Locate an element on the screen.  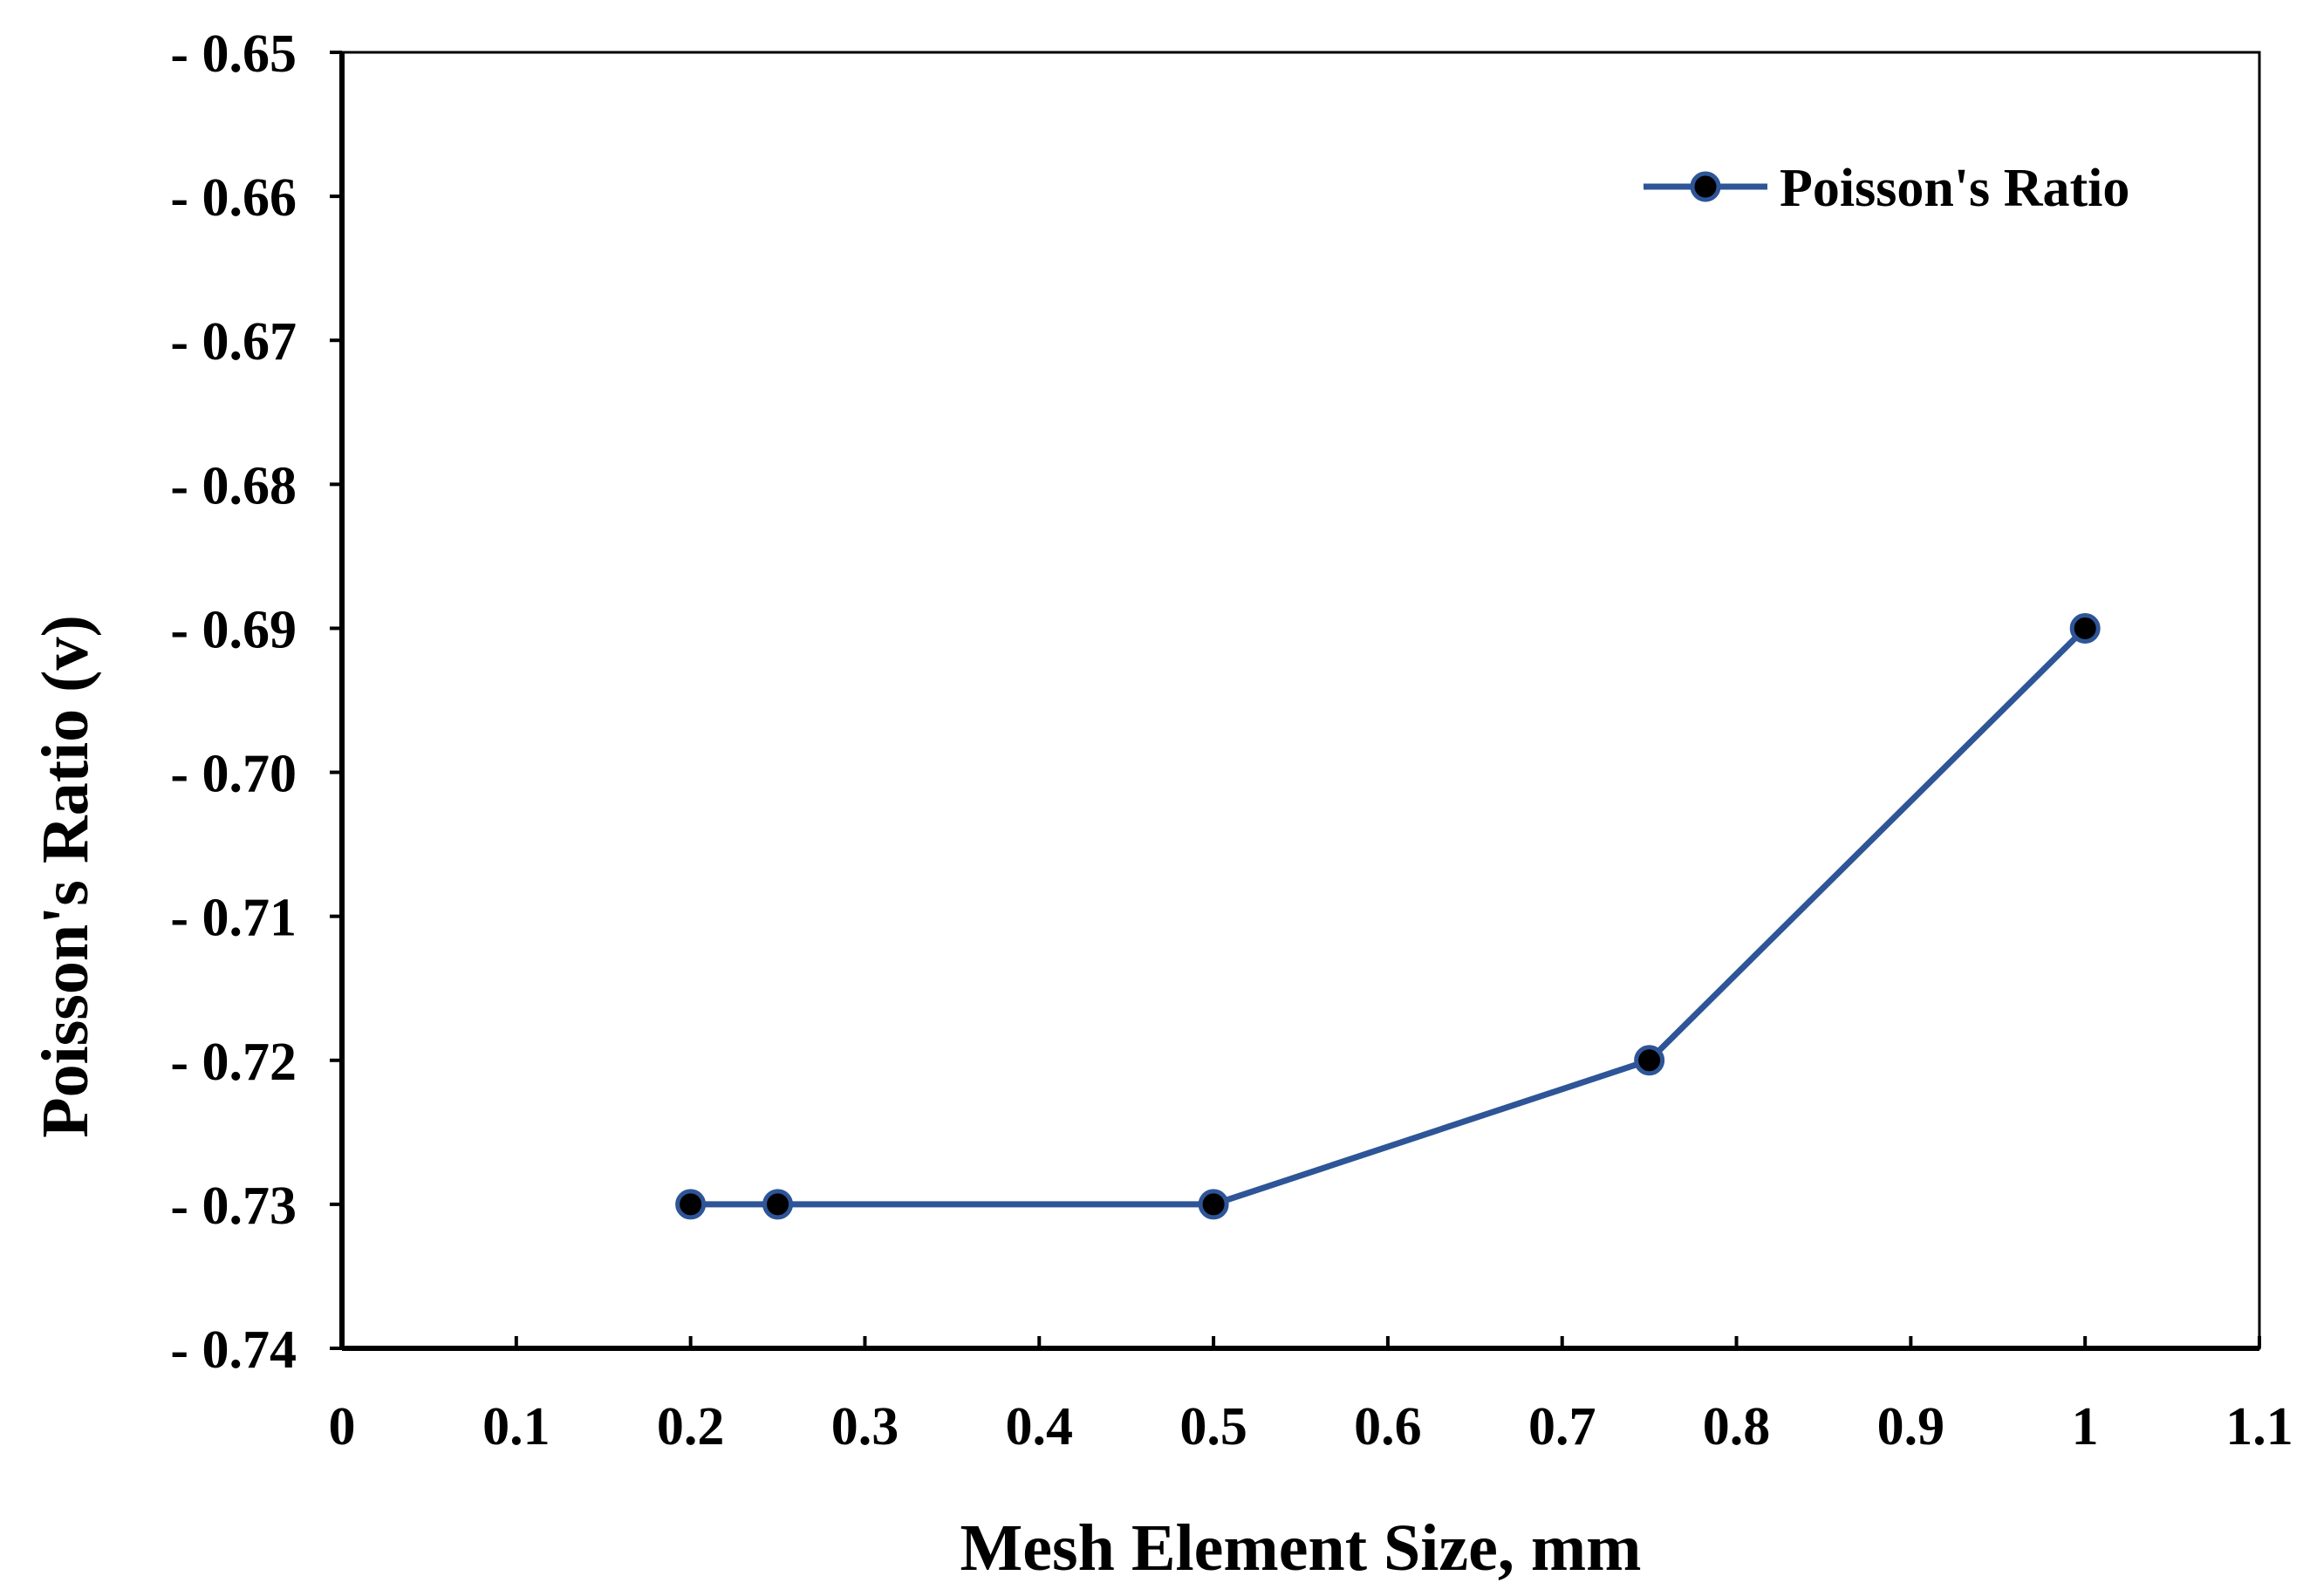
x-axis-title: Mesh Element Size, mm is located at coordinates (1301, 1548).